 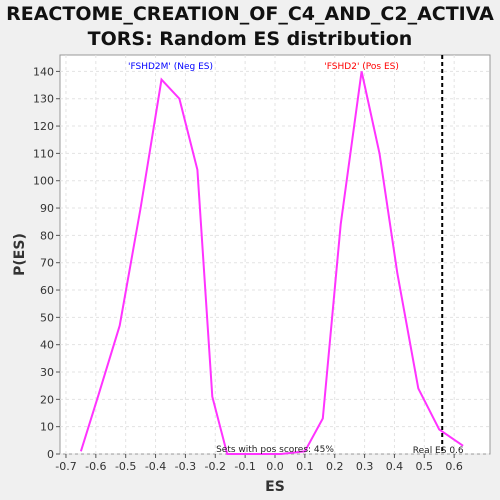 I want to click on y-tick-label: 130, so click(x=43, y=99).